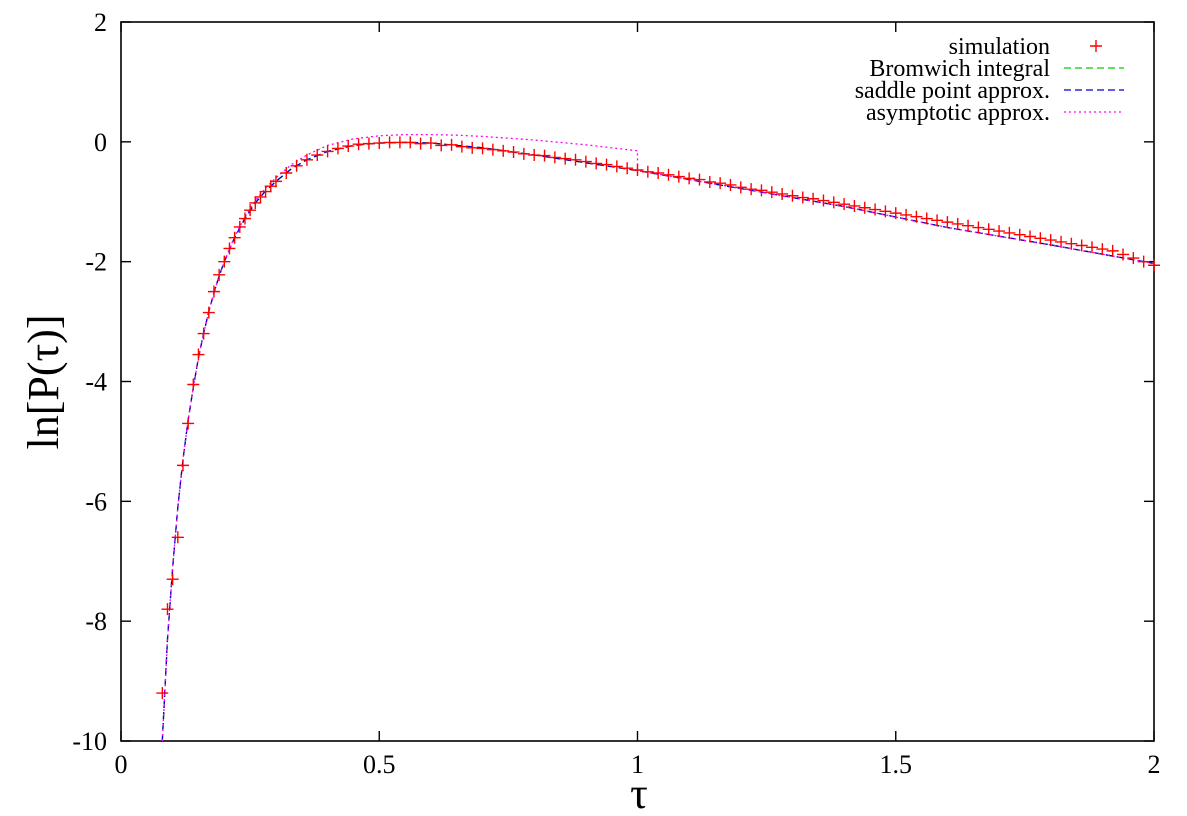 This screenshot has width=1187, height=816. What do you see at coordinates (1096, 46) in the screenshot?
I see `legend-swatch-marker` at bounding box center [1096, 46].